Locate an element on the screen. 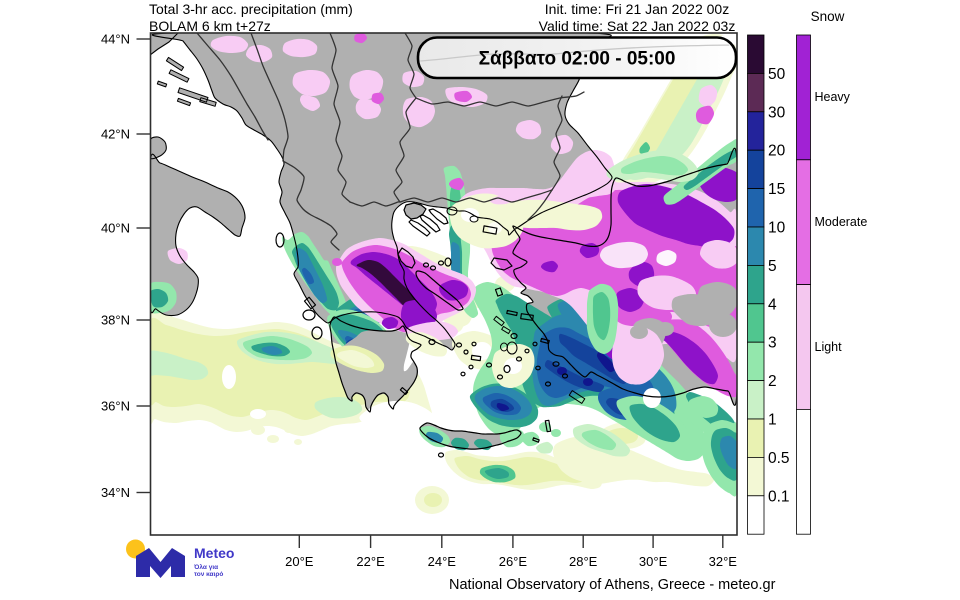 The width and height of the screenshot is (960, 600). svg-text: 44°N is located at coordinates (115, 39).